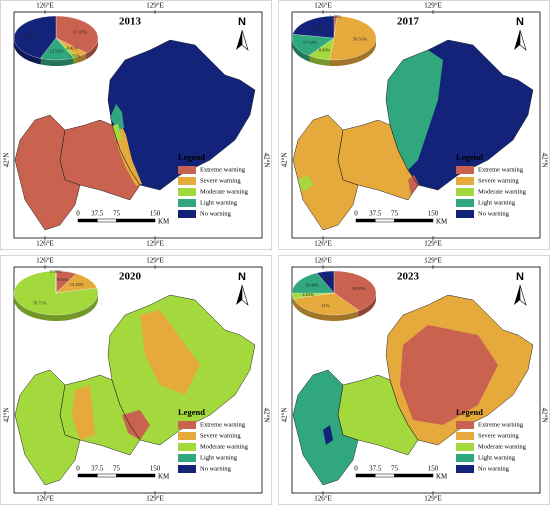 The width and height of the screenshot is (550, 505). What do you see at coordinates (80, 32) in the screenshot?
I see `pie-label: 37.01%` at bounding box center [80, 32].